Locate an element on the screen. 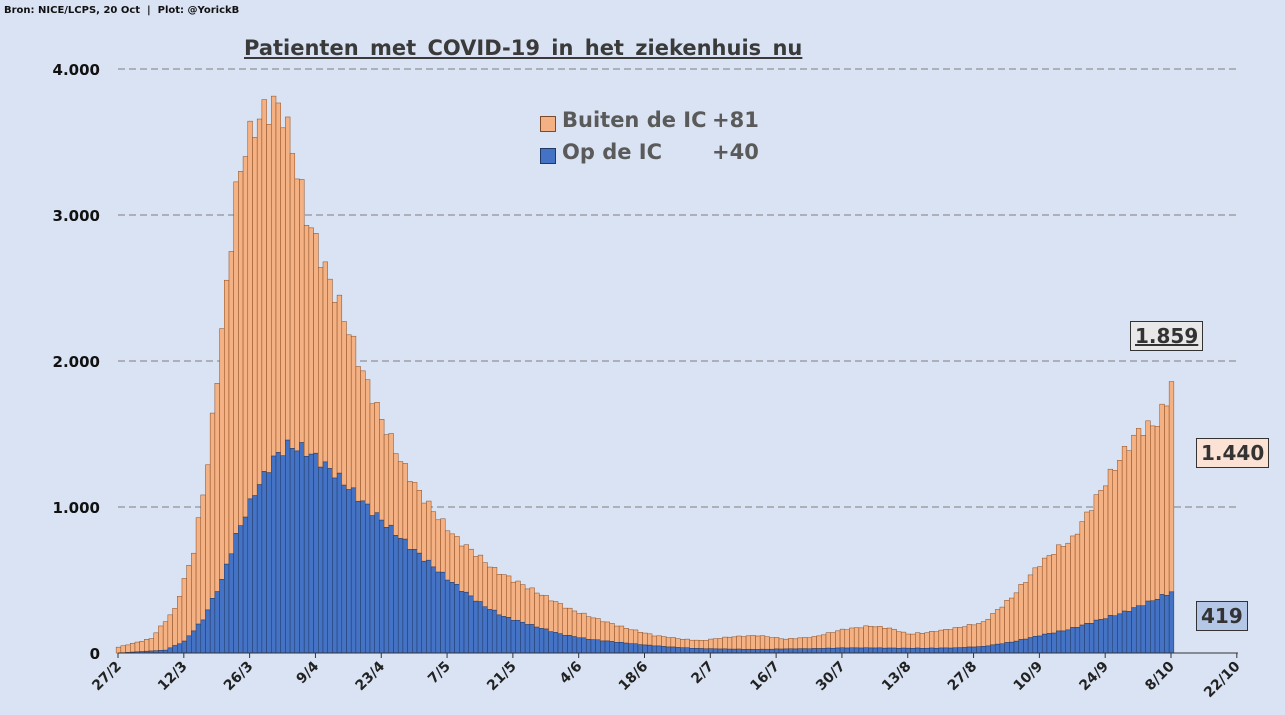  legend-swatch-buiten is located at coordinates (548, 124).